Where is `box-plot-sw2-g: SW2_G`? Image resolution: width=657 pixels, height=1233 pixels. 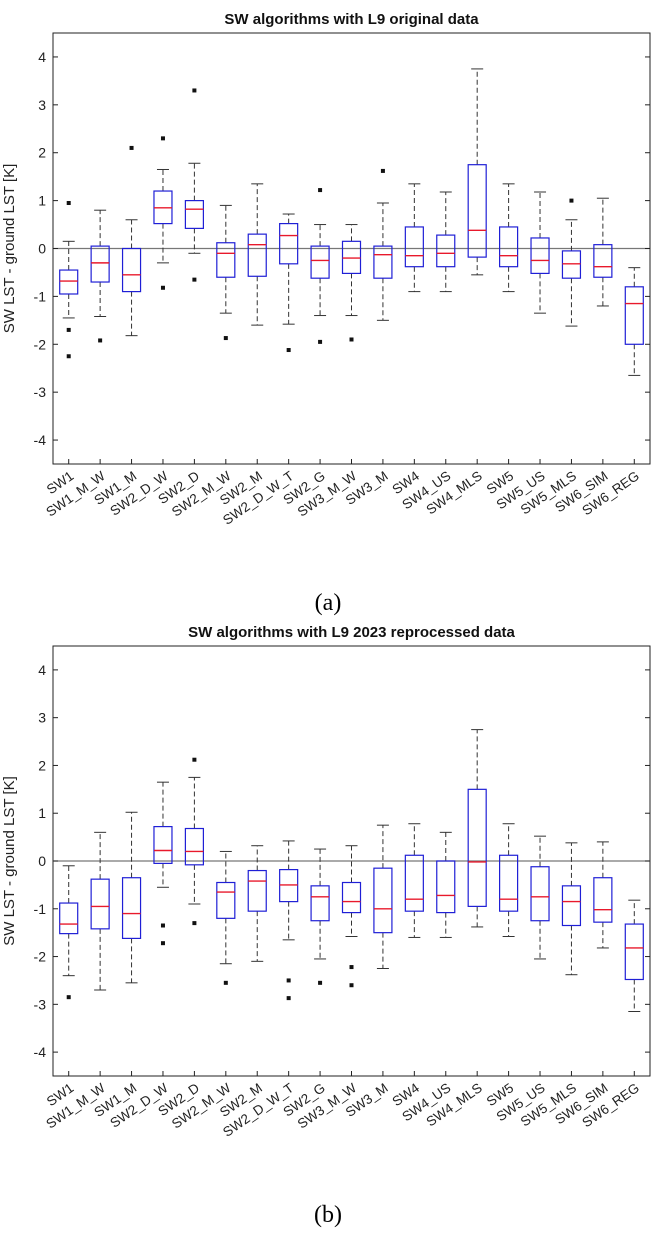
box-plot-sw2-g: SW2_G is located at coordinates (304, 984).